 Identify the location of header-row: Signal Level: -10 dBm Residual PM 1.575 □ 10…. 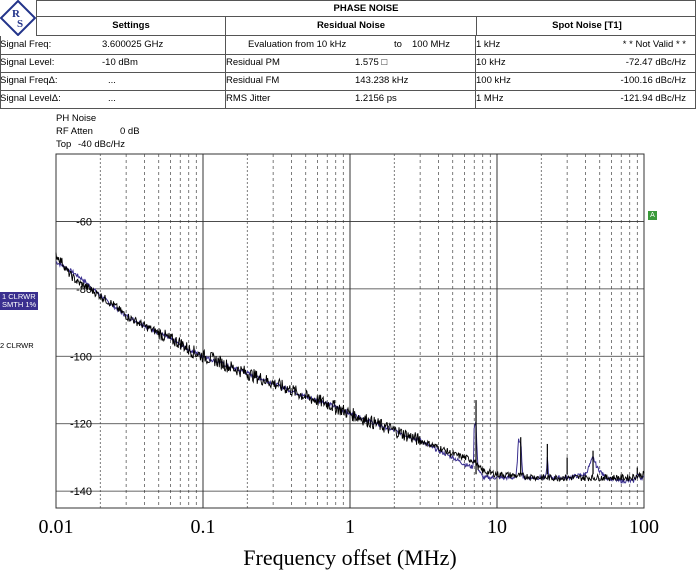
(348, 63).